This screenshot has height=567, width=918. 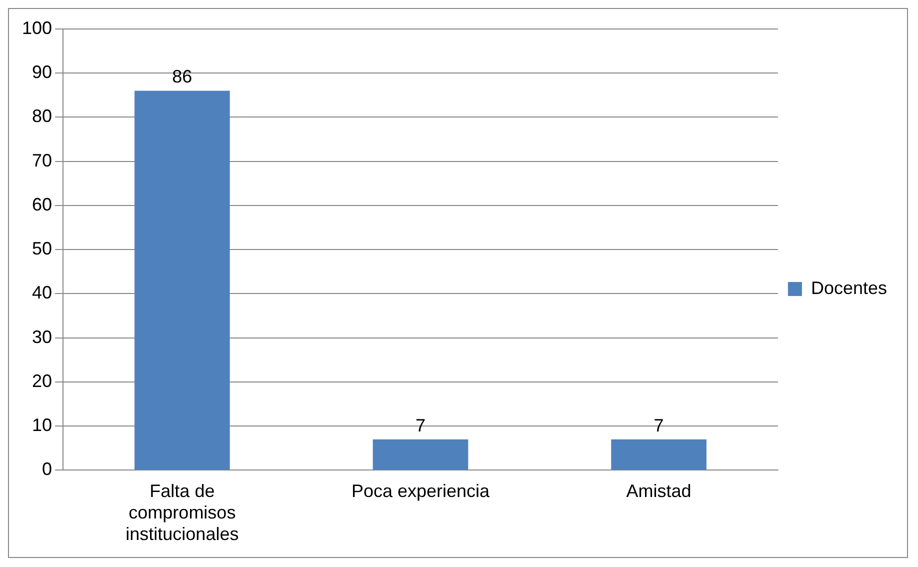 What do you see at coordinates (42, 204) in the screenshot?
I see `y-tick-label: 60` at bounding box center [42, 204].